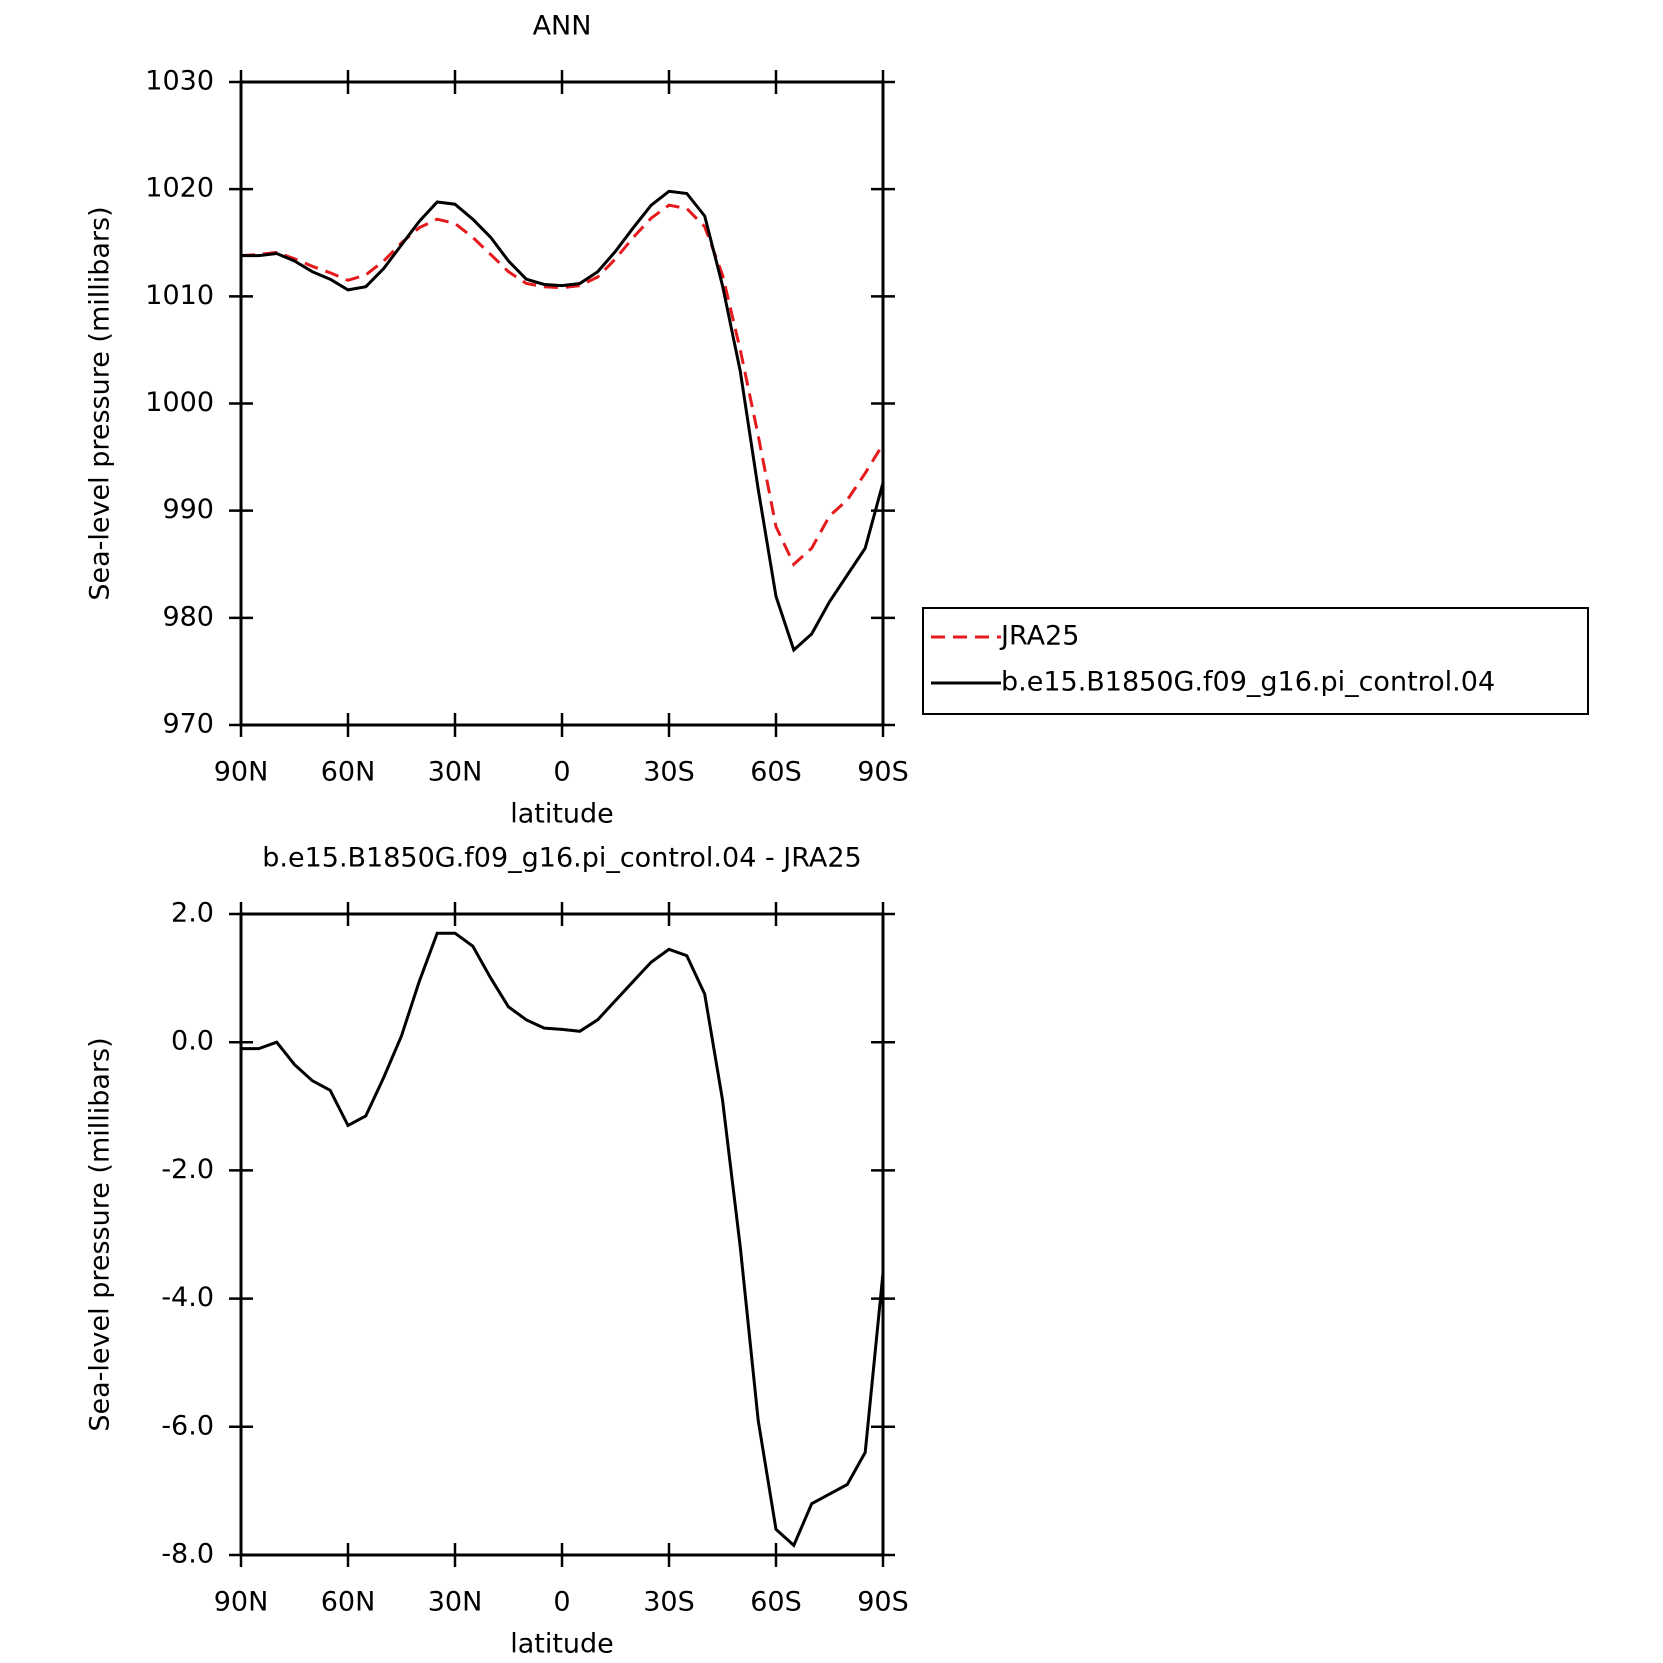 Image resolution: width=1663 pixels, height=1663 pixels. I want to click on y-tick-label: 990, so click(188, 509).